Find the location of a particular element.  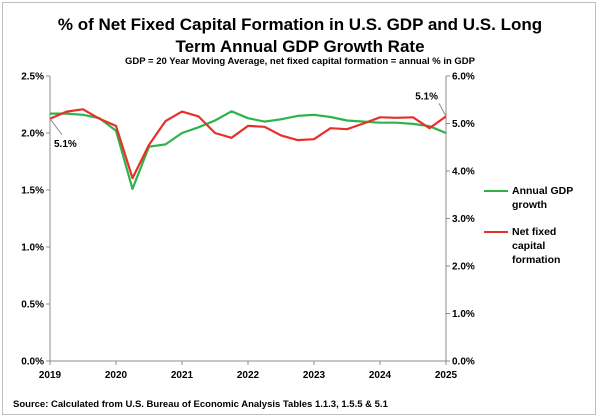

x-tick-label: 2022 is located at coordinates (248, 375).